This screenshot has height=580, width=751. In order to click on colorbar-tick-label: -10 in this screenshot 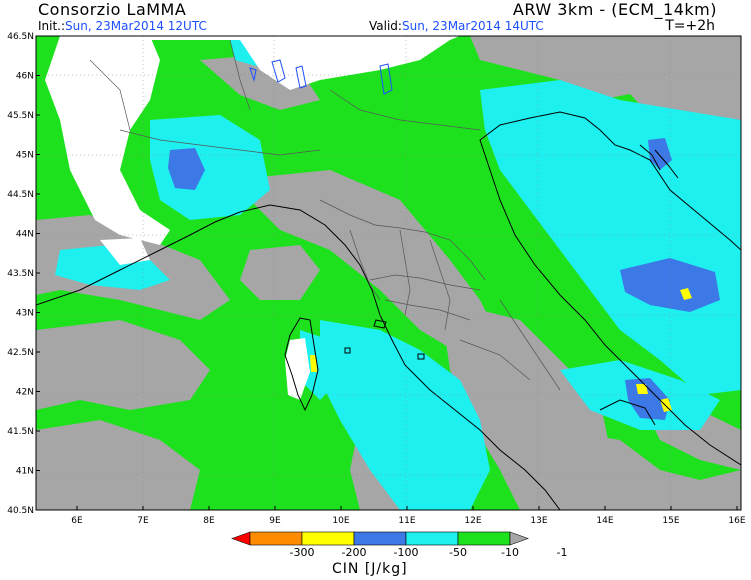, I will do `click(510, 552)`.